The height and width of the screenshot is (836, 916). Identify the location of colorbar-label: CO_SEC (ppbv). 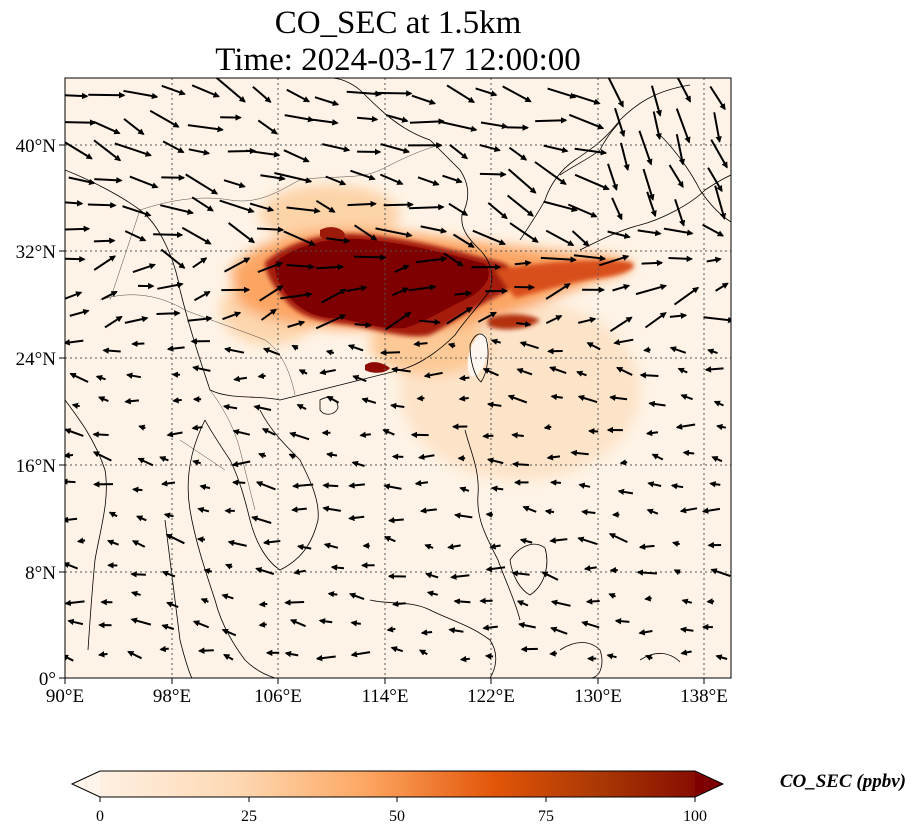
(843, 781).